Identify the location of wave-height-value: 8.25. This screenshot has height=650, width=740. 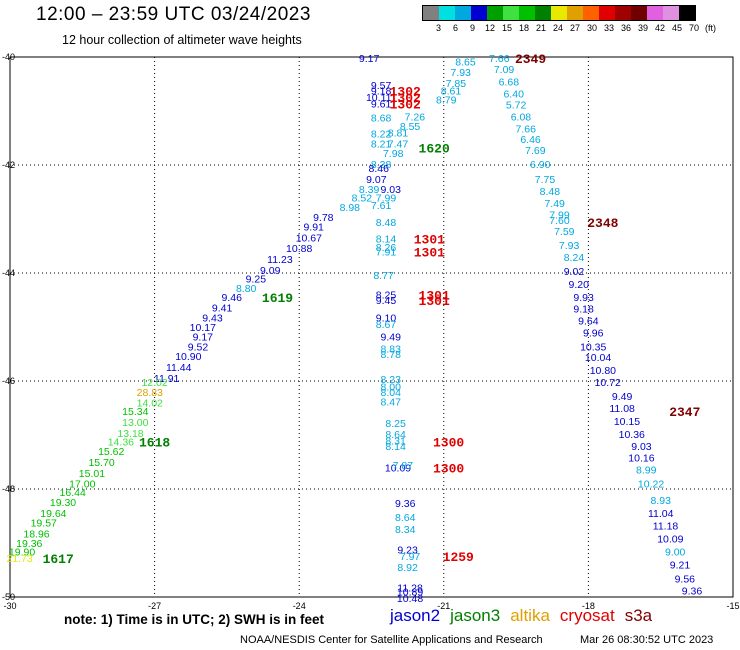
(386, 296).